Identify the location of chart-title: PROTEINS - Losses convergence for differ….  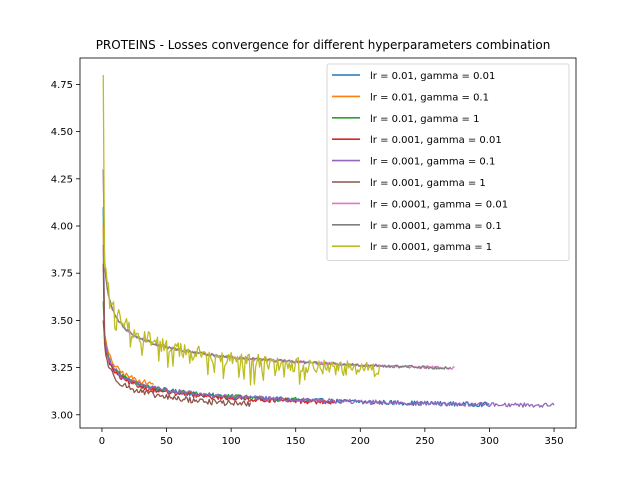
(323, 45).